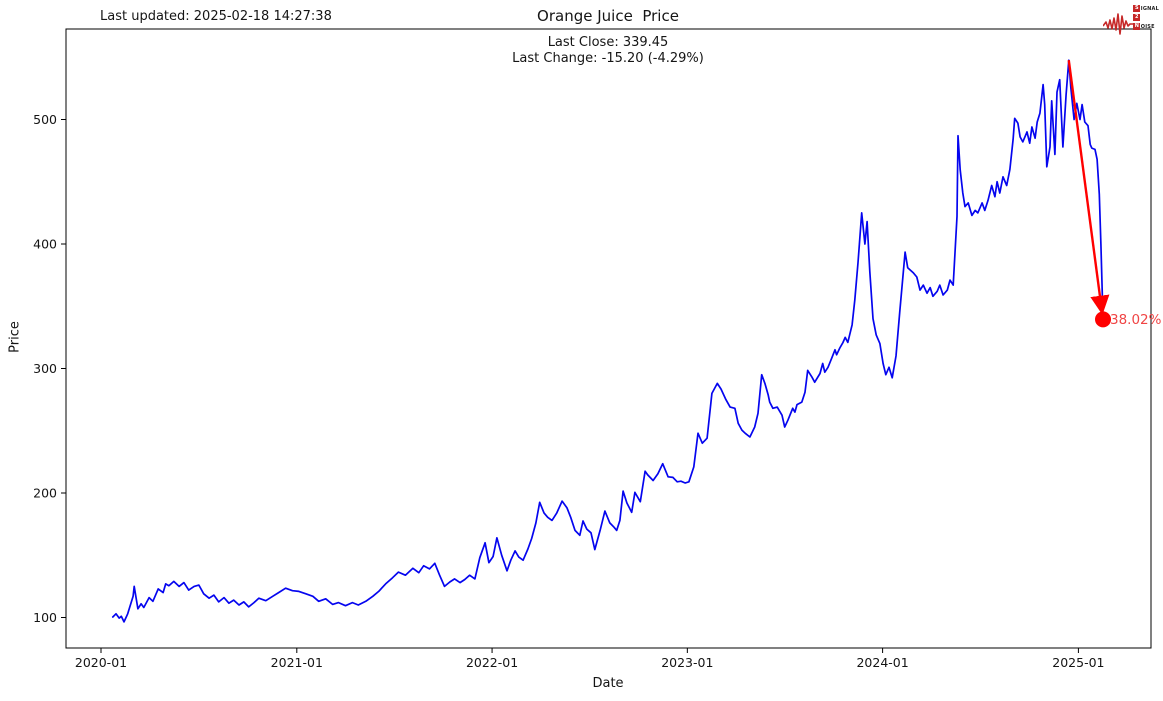  What do you see at coordinates (45, 119) in the screenshot?
I see `y-tick-label: 500` at bounding box center [45, 119].